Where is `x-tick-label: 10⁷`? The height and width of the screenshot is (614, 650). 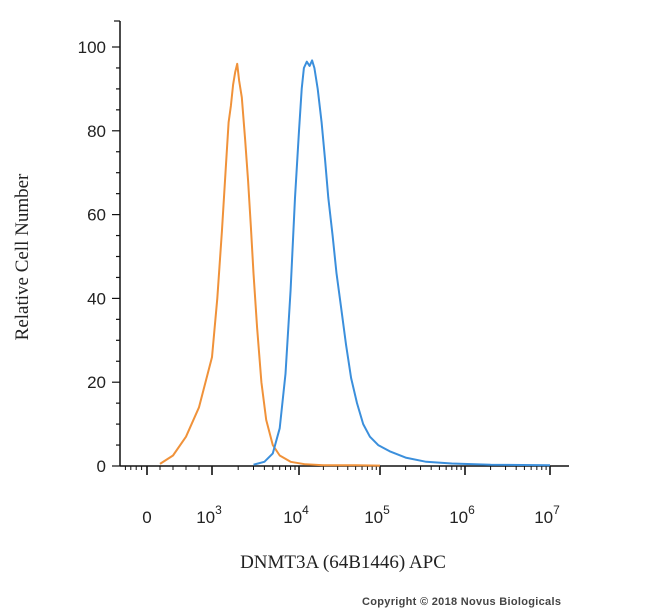 x-tick-label: 10⁷ is located at coordinates (547, 515).